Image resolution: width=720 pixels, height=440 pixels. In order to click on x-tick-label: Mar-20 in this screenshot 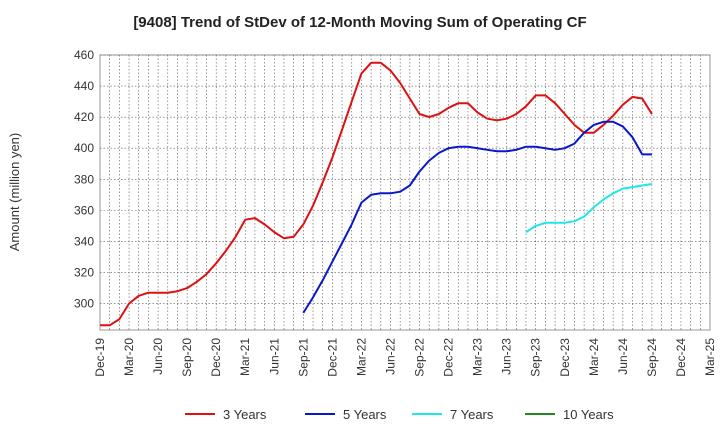, I will do `click(129, 357)`.